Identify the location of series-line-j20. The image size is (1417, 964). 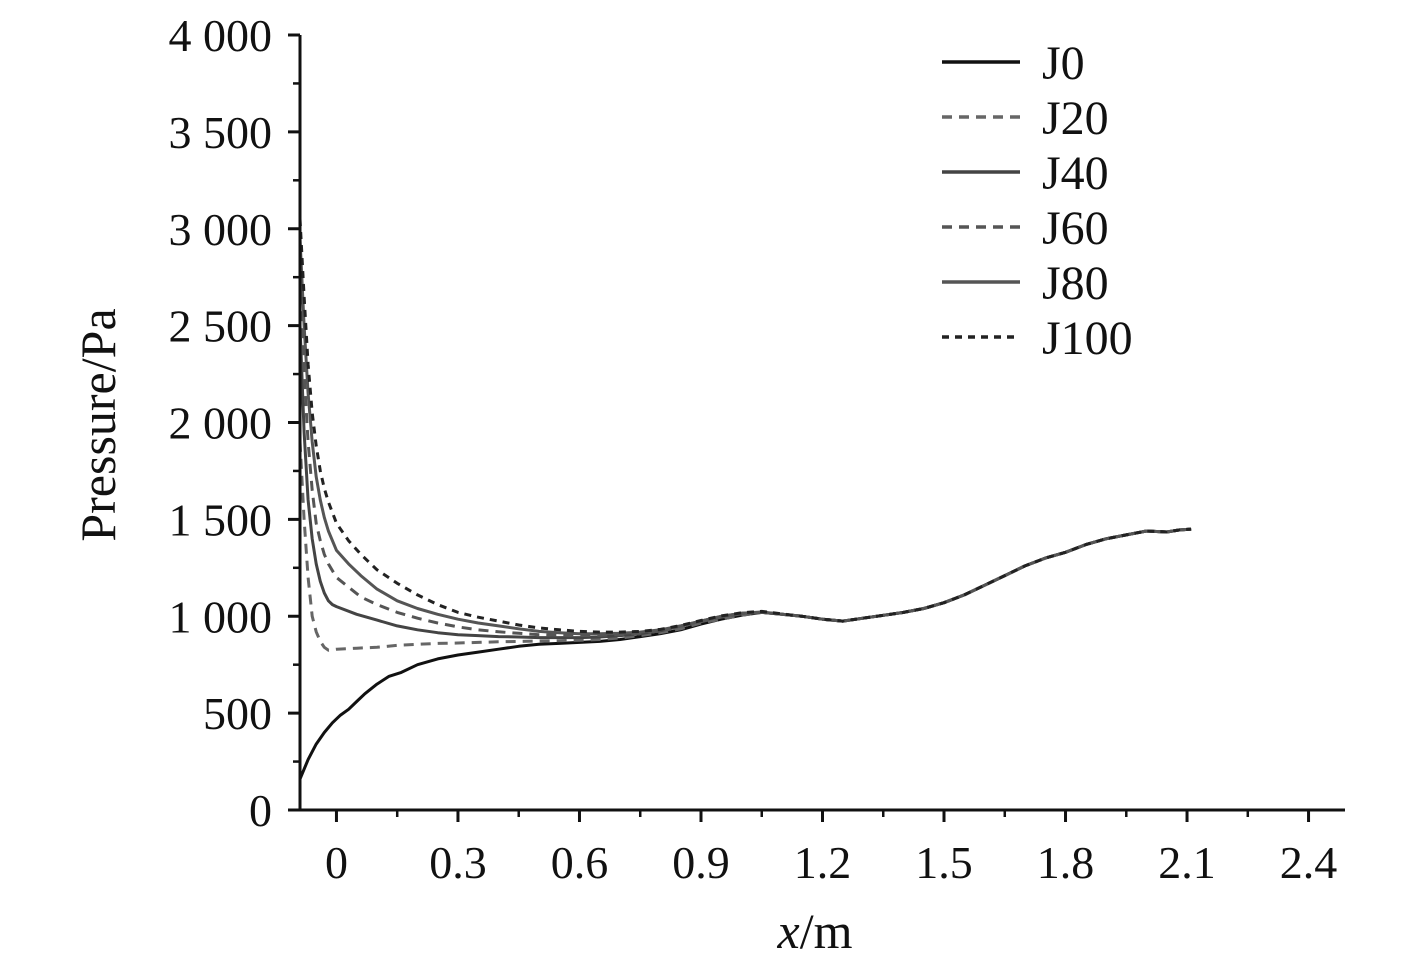
(745, 546).